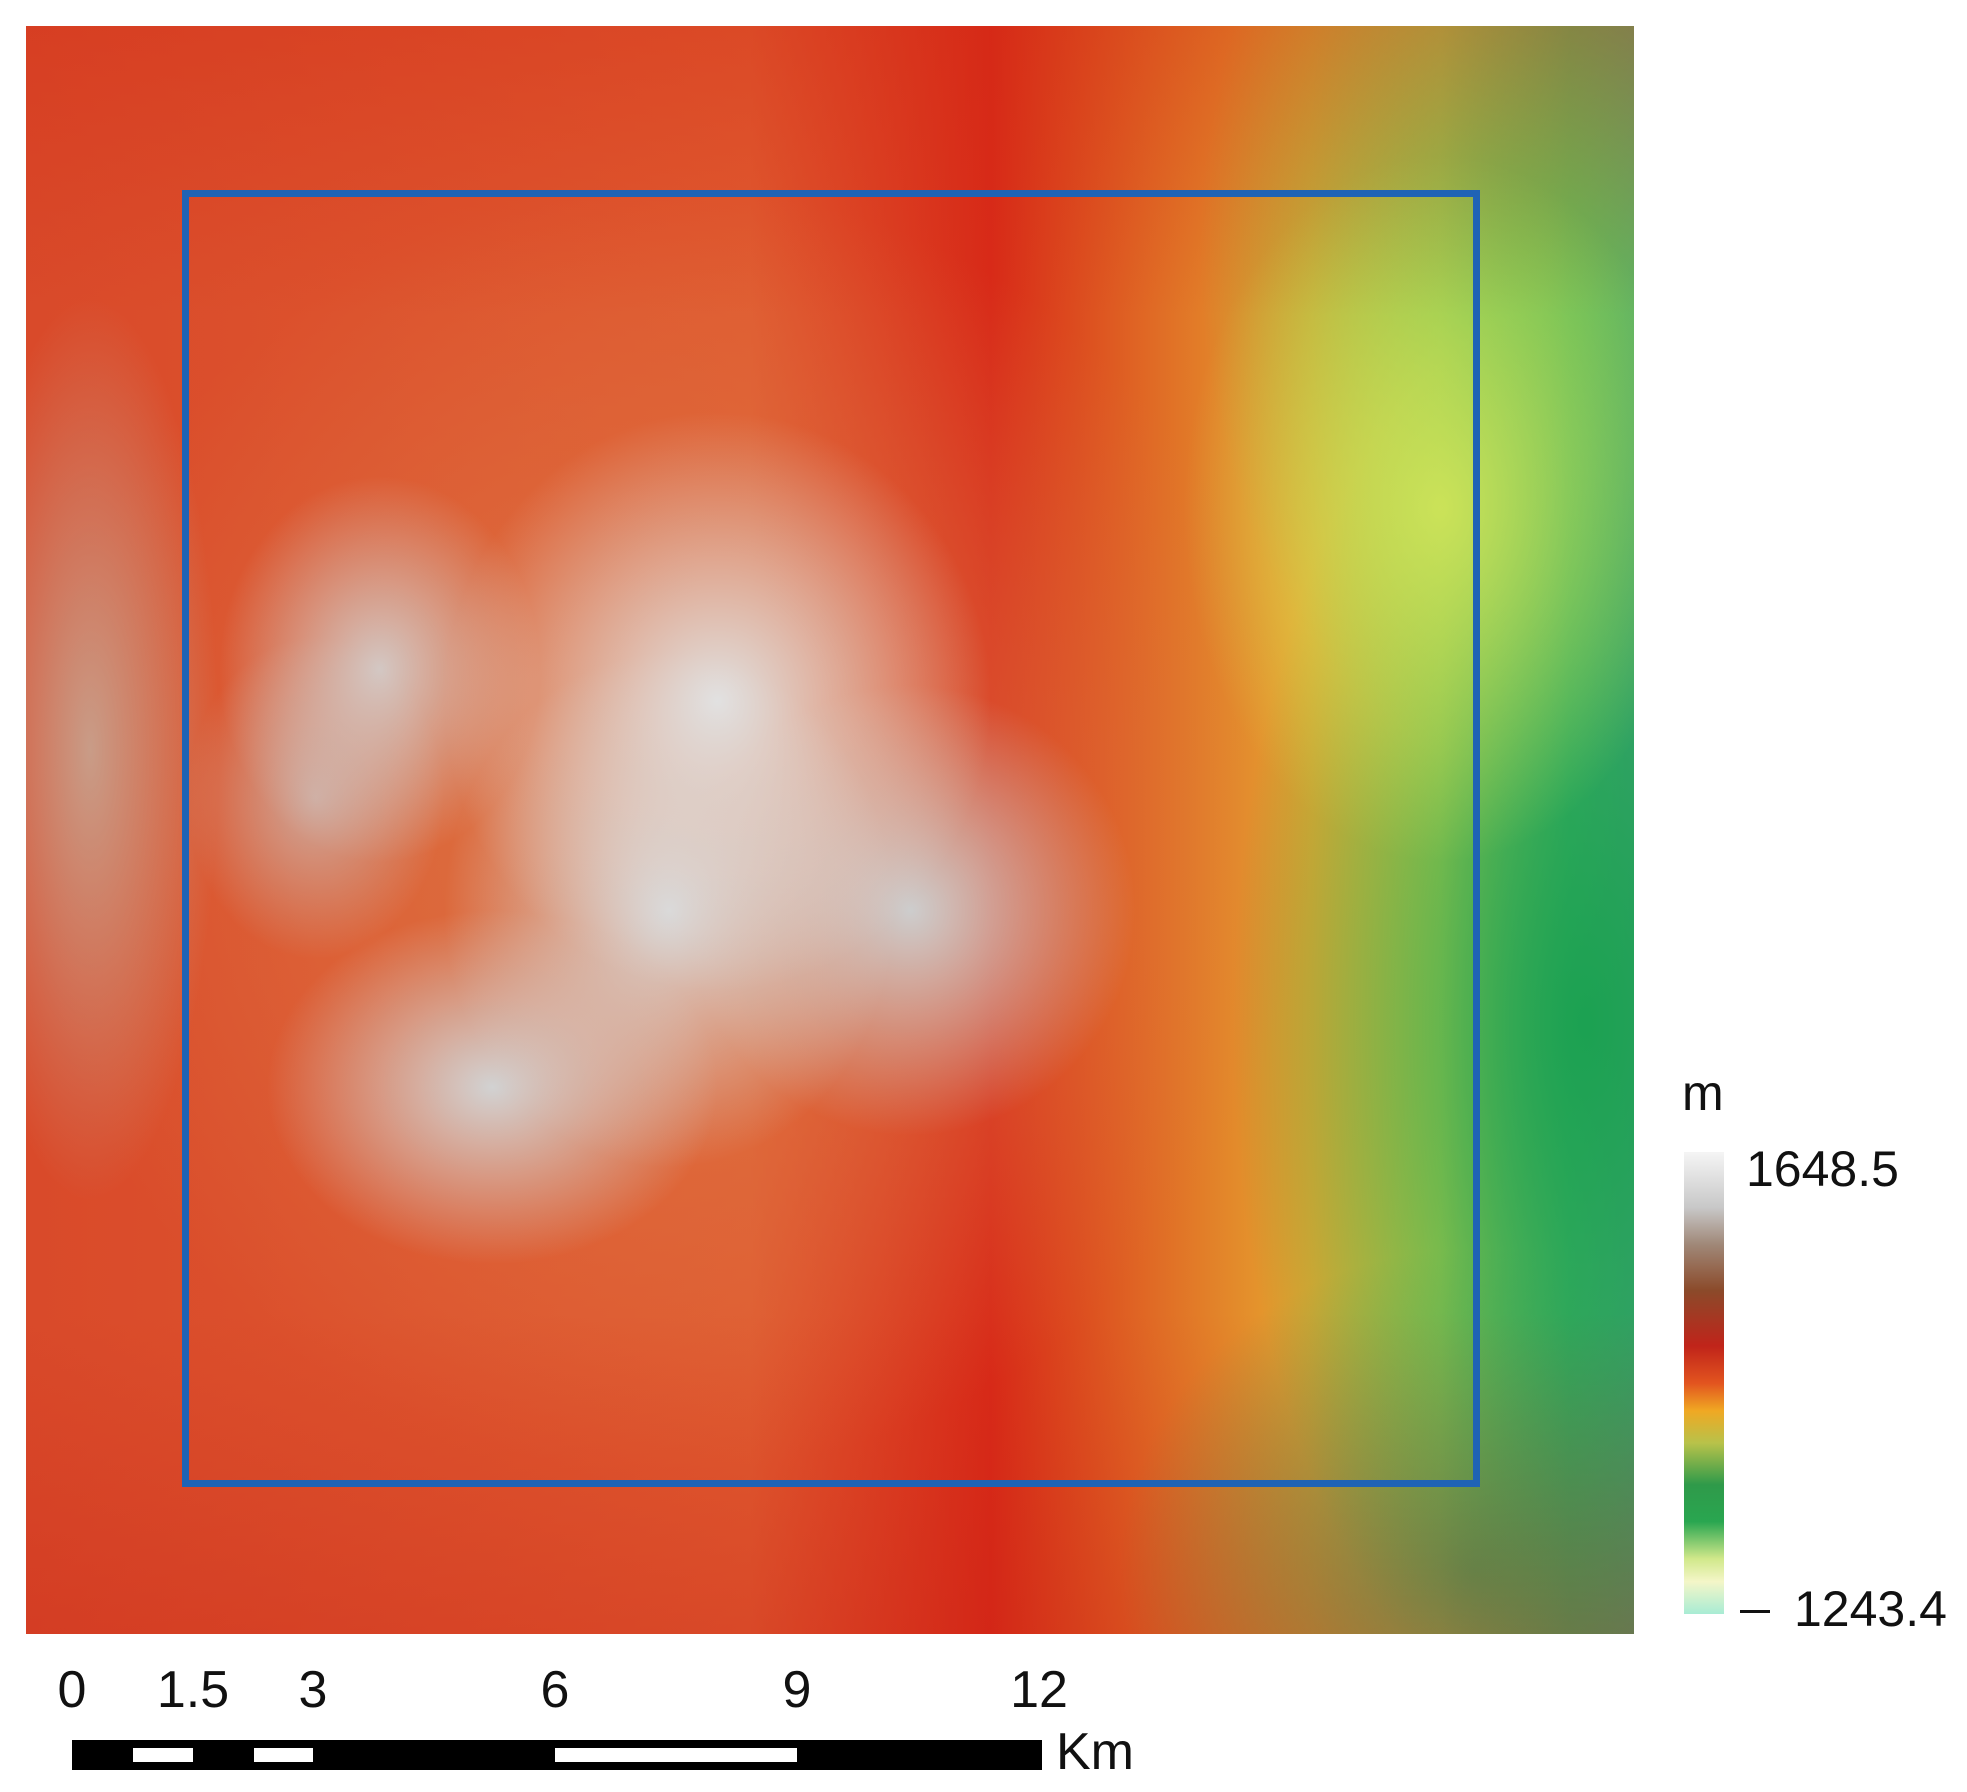 The height and width of the screenshot is (1792, 1967). Describe the element at coordinates (1095, 1752) in the screenshot. I see `scale-unit: Km` at that location.